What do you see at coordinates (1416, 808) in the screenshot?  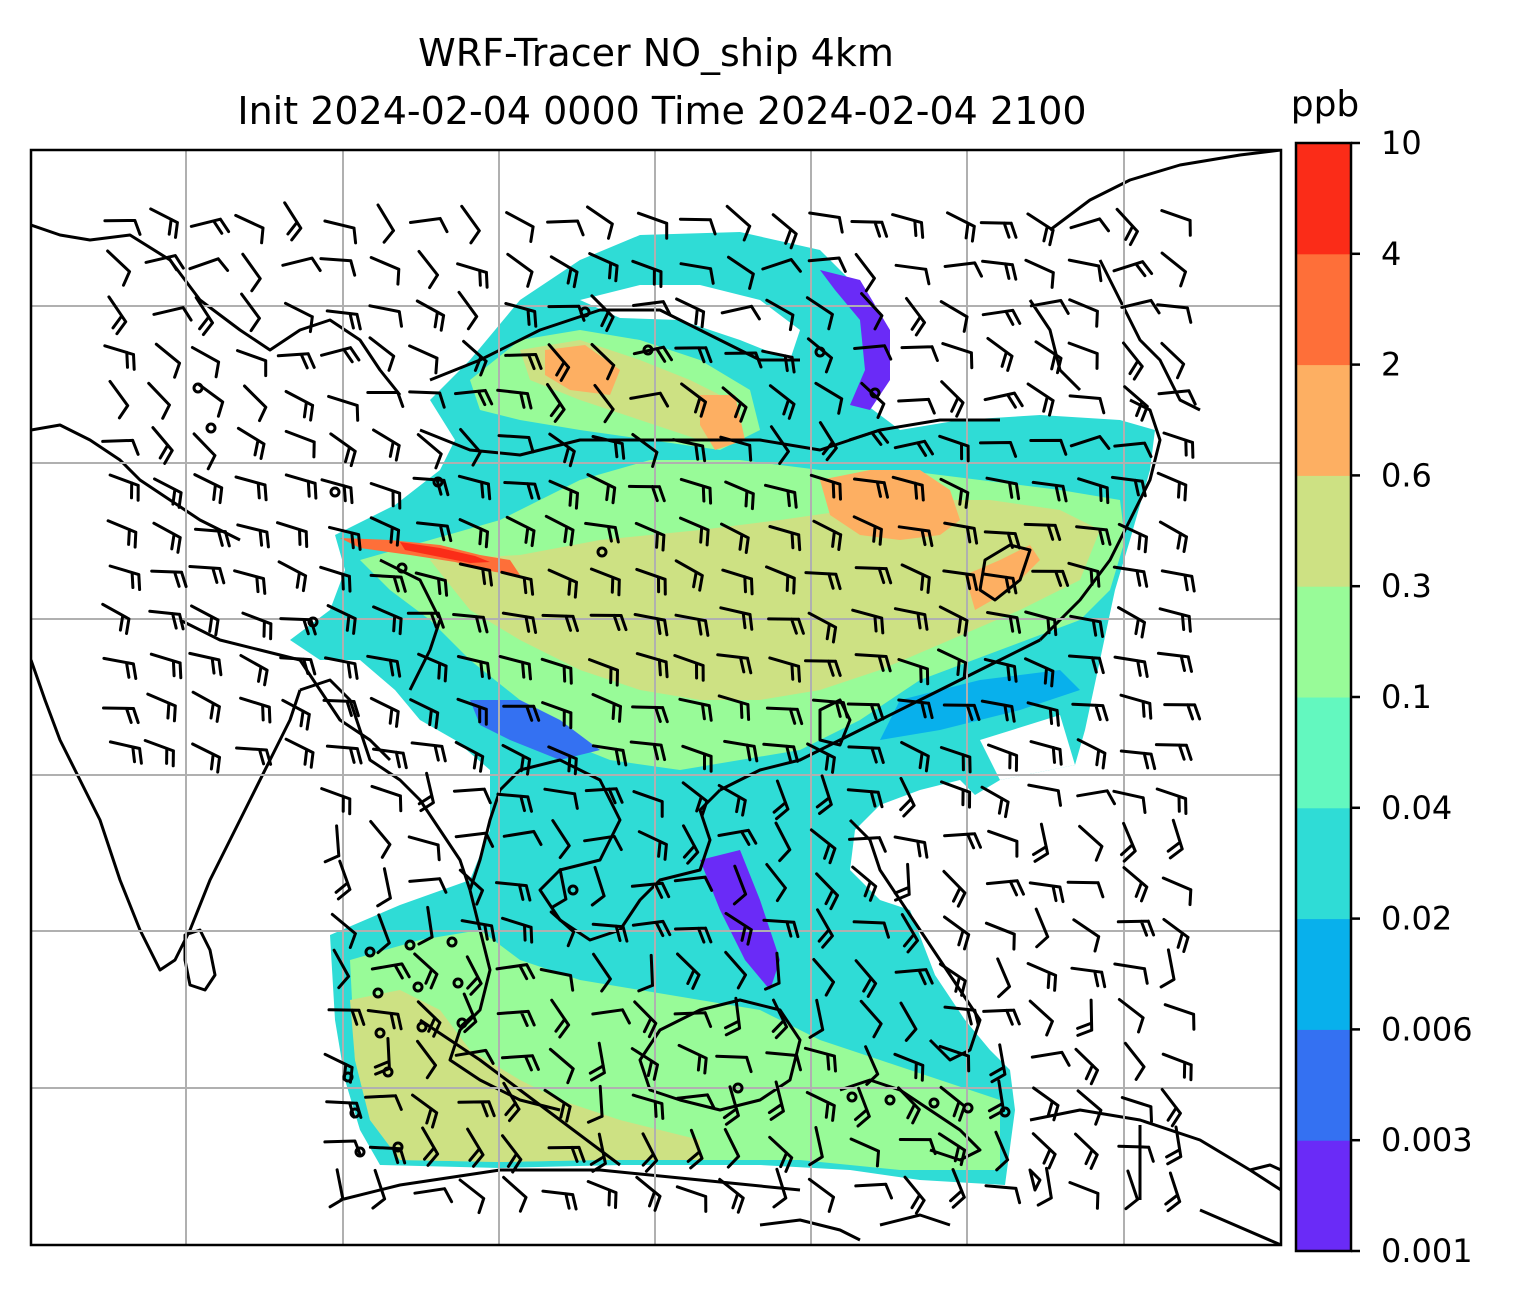 I see `colorbar-tick-label: 0.04` at bounding box center [1416, 808].